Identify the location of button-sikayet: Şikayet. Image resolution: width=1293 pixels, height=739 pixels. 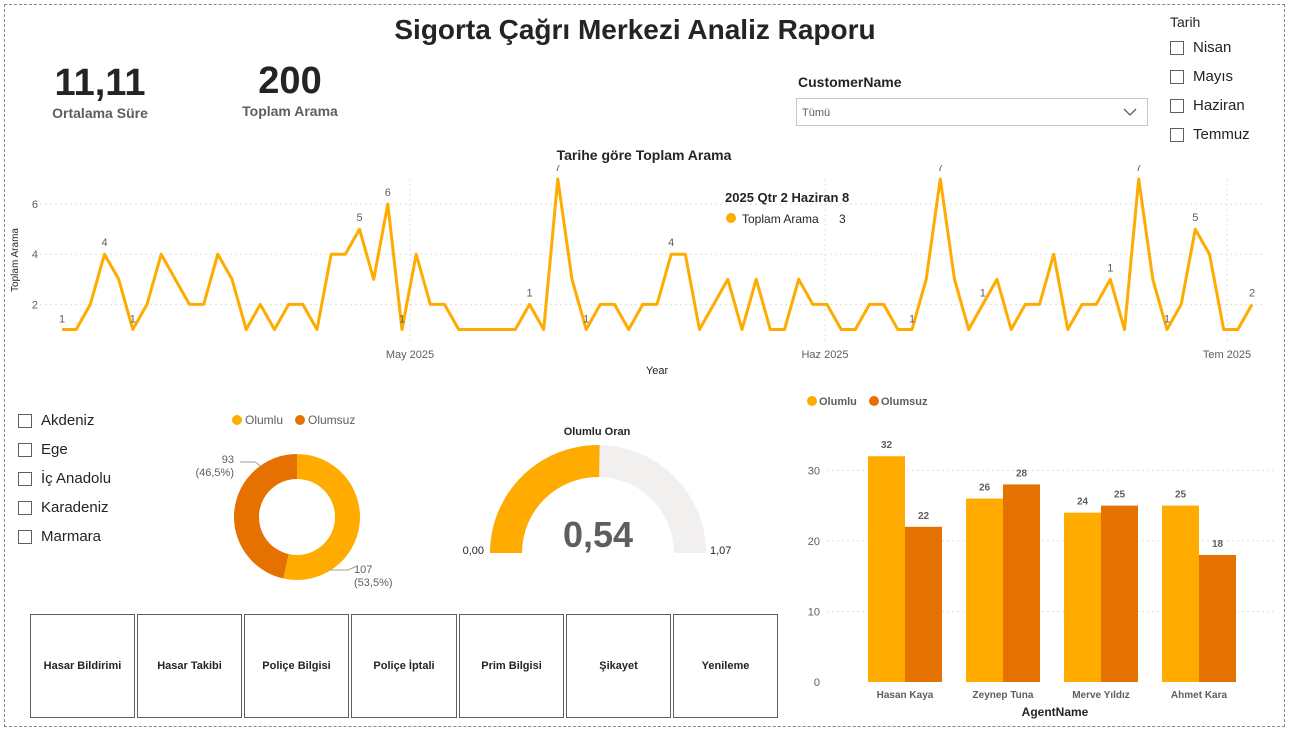
(618, 666).